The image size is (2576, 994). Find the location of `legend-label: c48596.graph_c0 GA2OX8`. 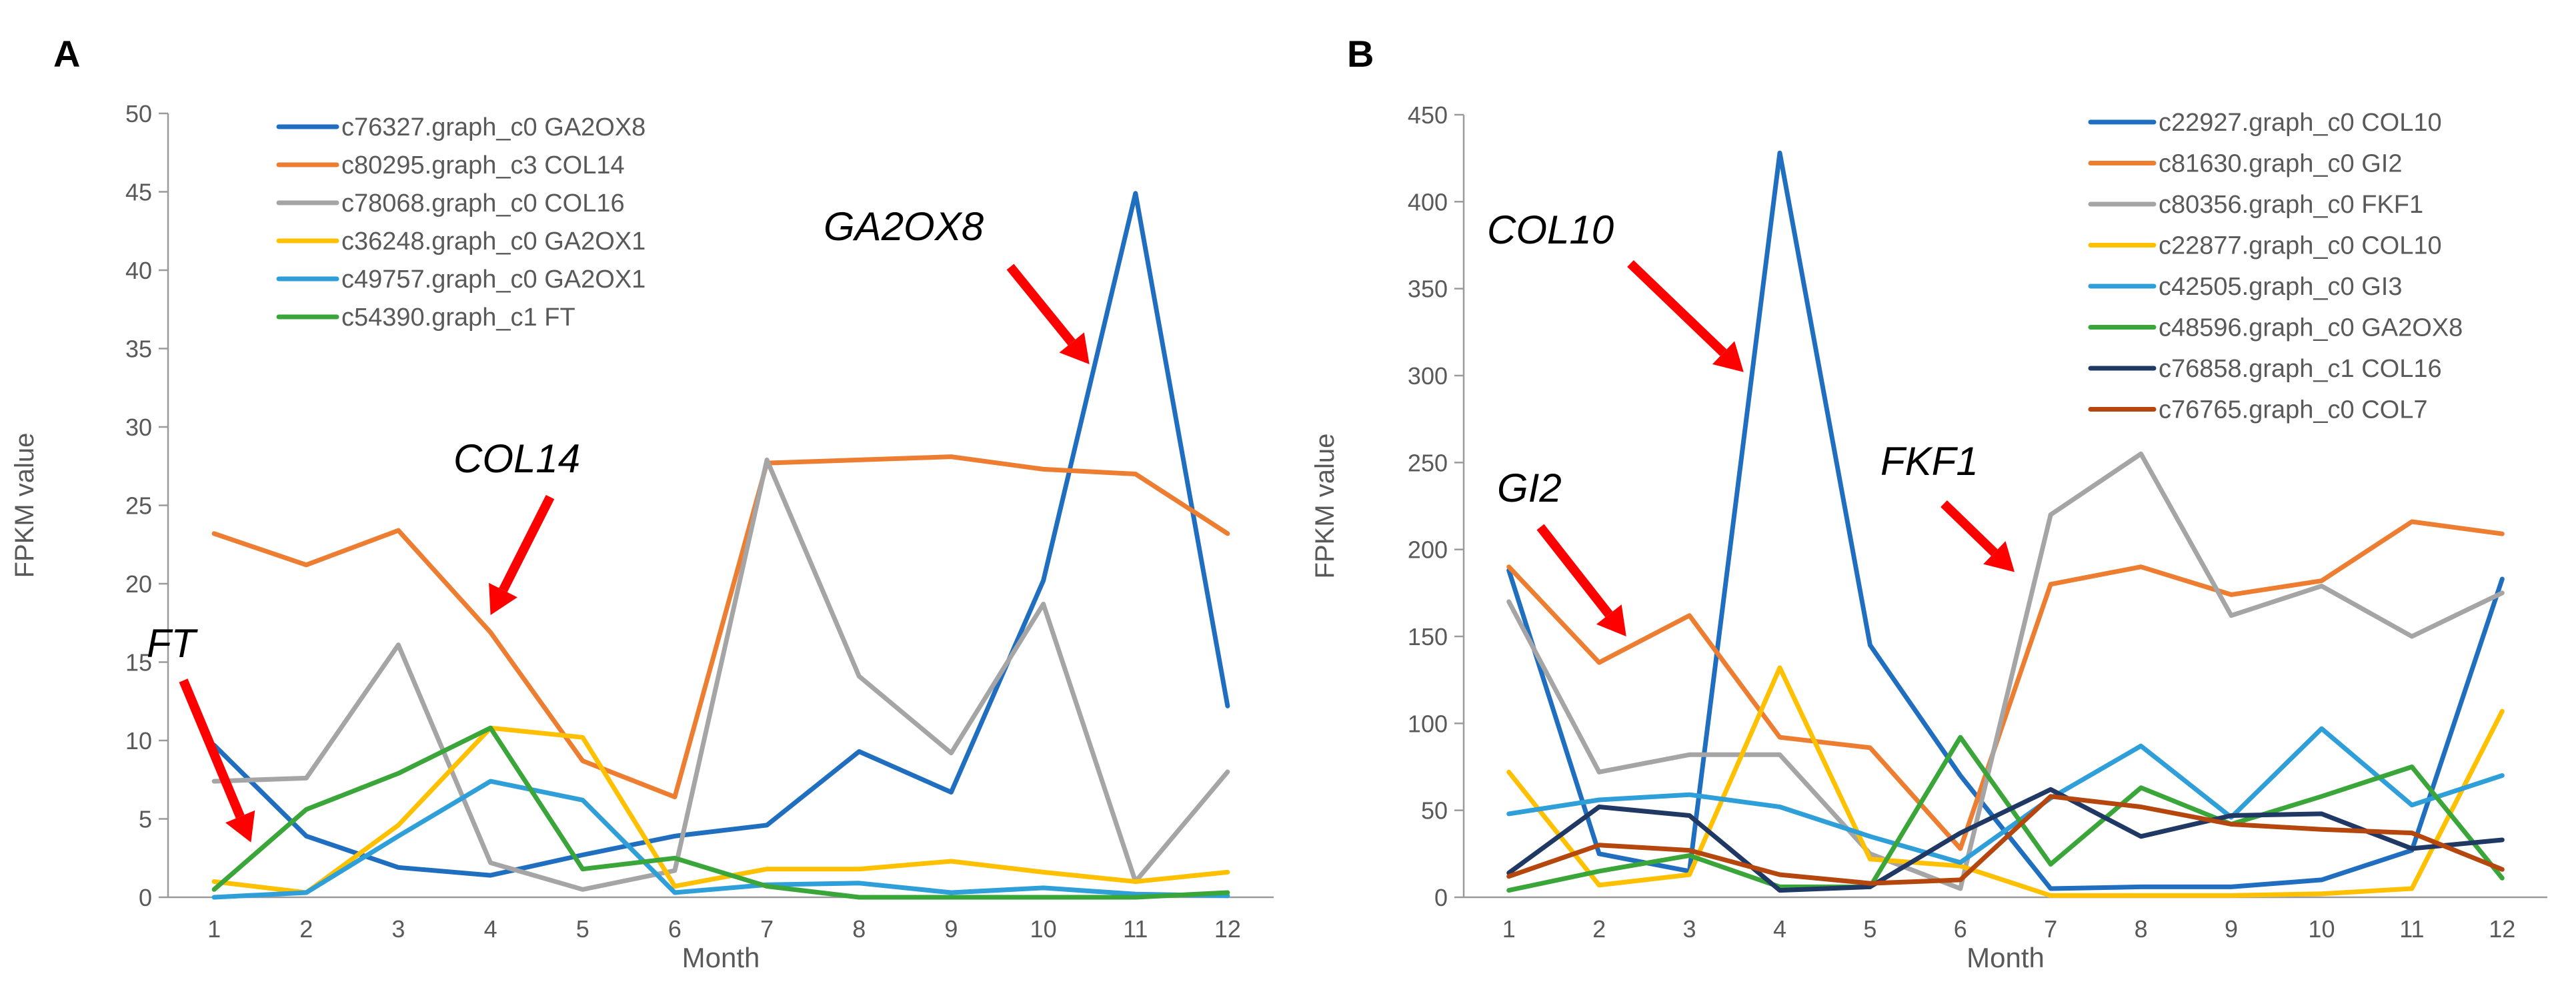

legend-label: c48596.graph_c0 GA2OX8 is located at coordinates (2311, 328).